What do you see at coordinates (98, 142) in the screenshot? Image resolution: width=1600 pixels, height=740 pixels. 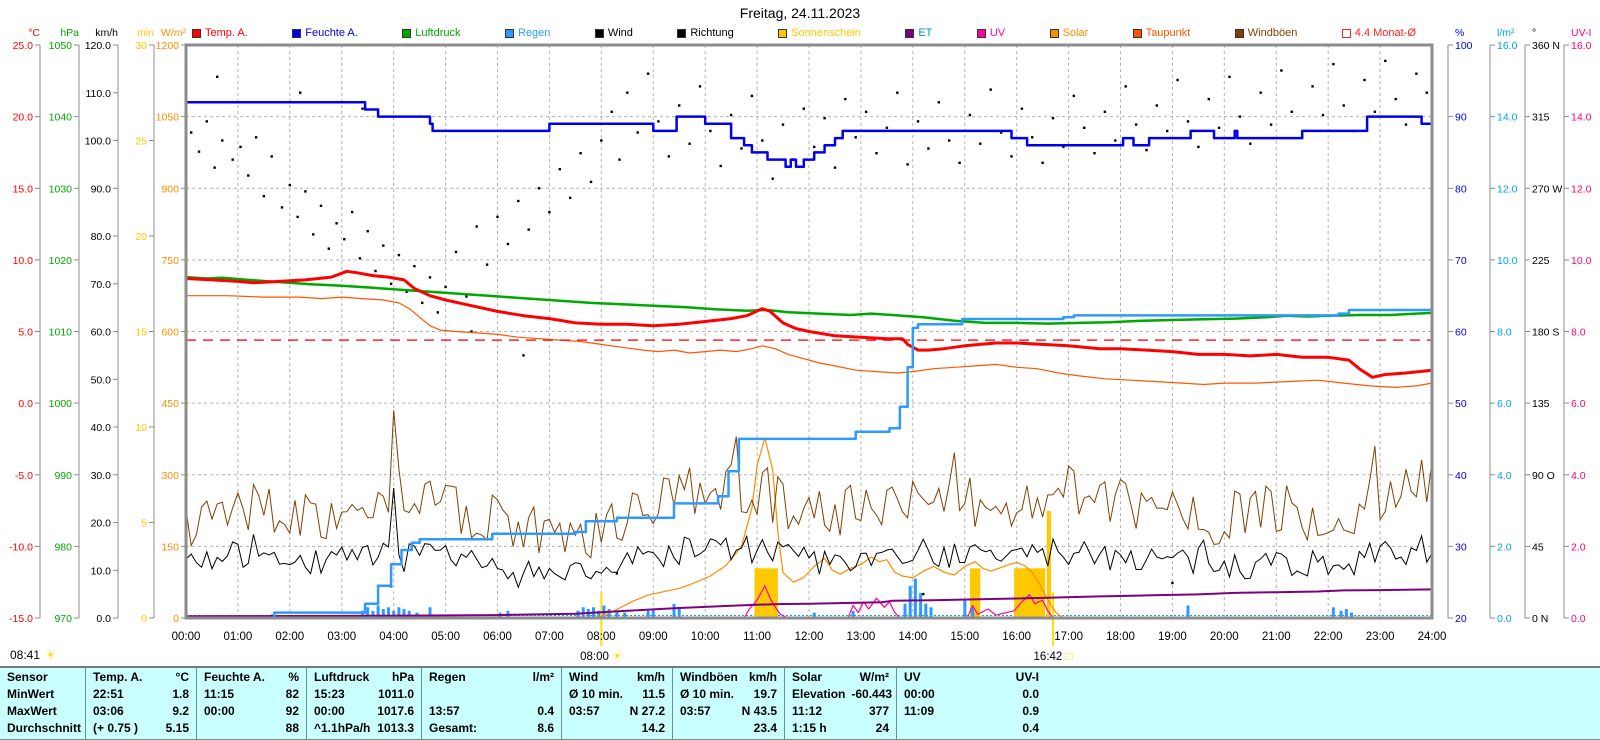 I see `svg-text: 100.0` at bounding box center [98, 142].